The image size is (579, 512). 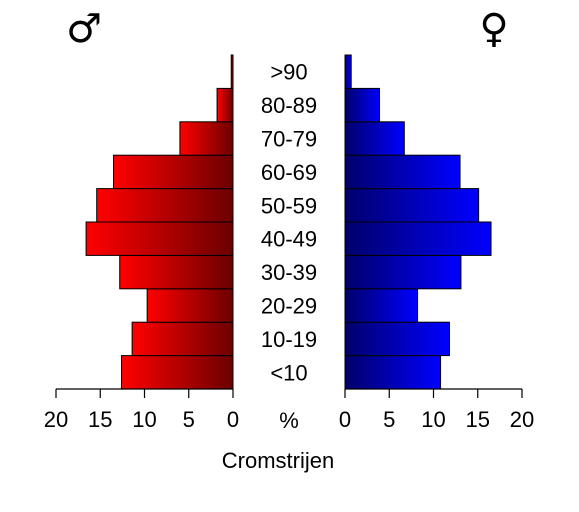 I want to click on age-group-label-7: 70-79, so click(x=289, y=139).